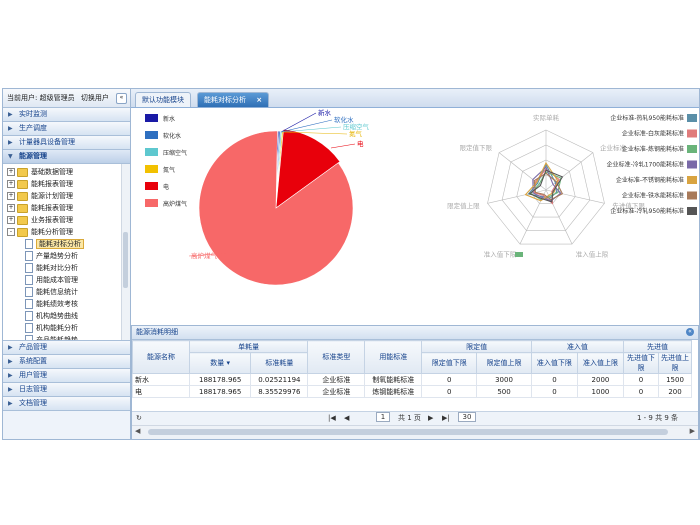 This screenshot has height=525, width=700. I want to click on bottom-section-3: ▶ 日志管理, so click(66, 390).